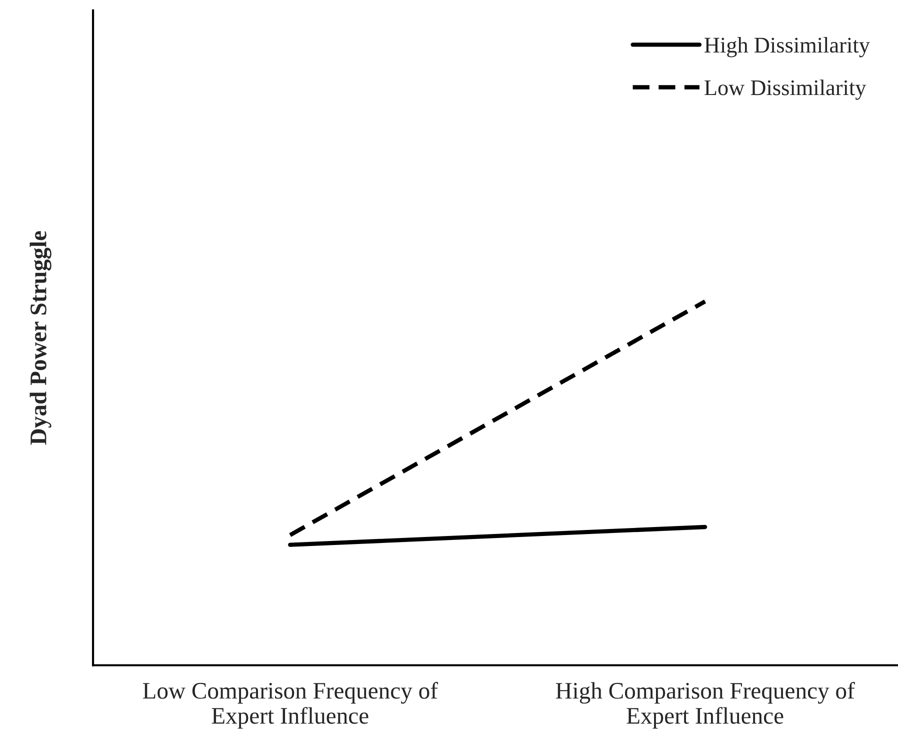  I want to click on legend-label: Low Dissimilarity, so click(785, 90).